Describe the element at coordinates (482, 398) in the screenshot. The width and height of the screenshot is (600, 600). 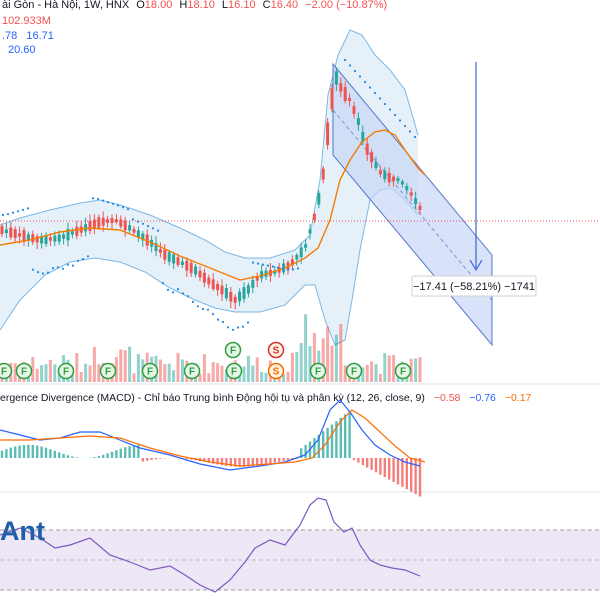
I see `macd-line-value: −0.76` at that location.